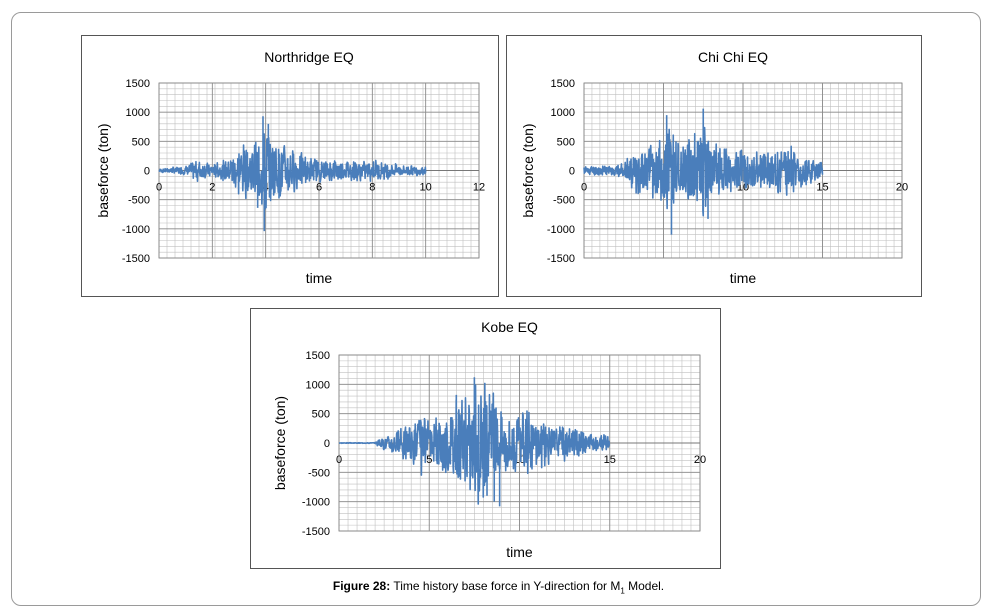  Describe the element at coordinates (292, 174) in the screenshot. I see `northridge-series-line` at that location.